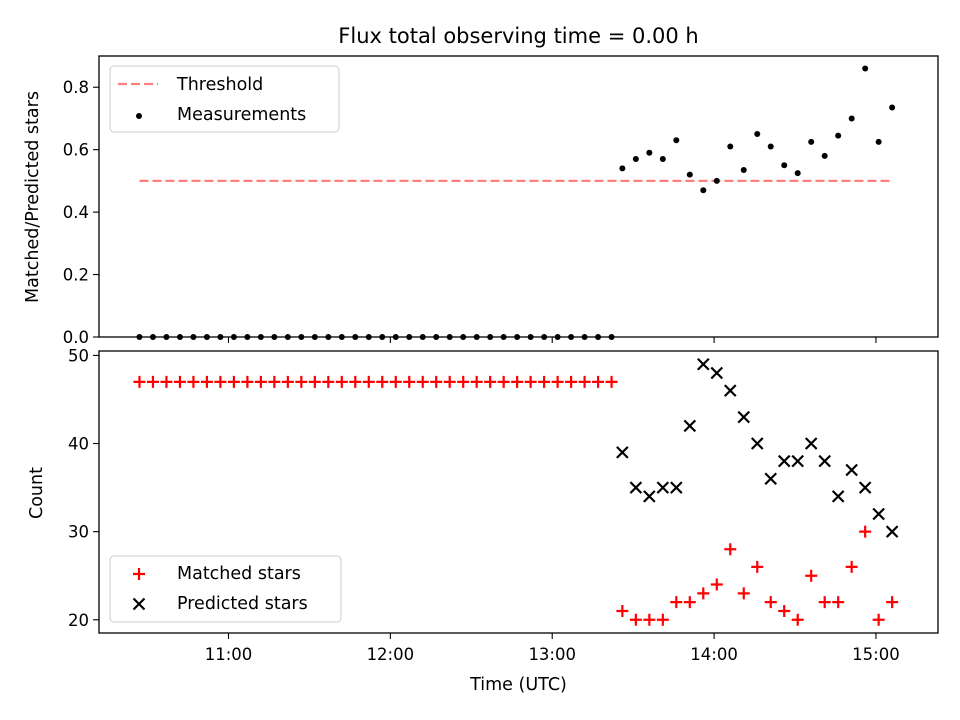 The width and height of the screenshot is (960, 720). Describe the element at coordinates (518, 685) in the screenshot. I see `count-x-axis-label: Time (UTC)` at that location.